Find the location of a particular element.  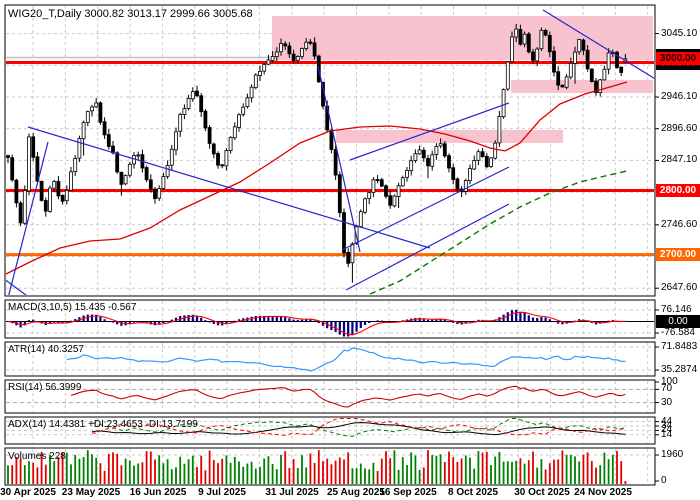

ma-slow-green is located at coordinates (498, 232).